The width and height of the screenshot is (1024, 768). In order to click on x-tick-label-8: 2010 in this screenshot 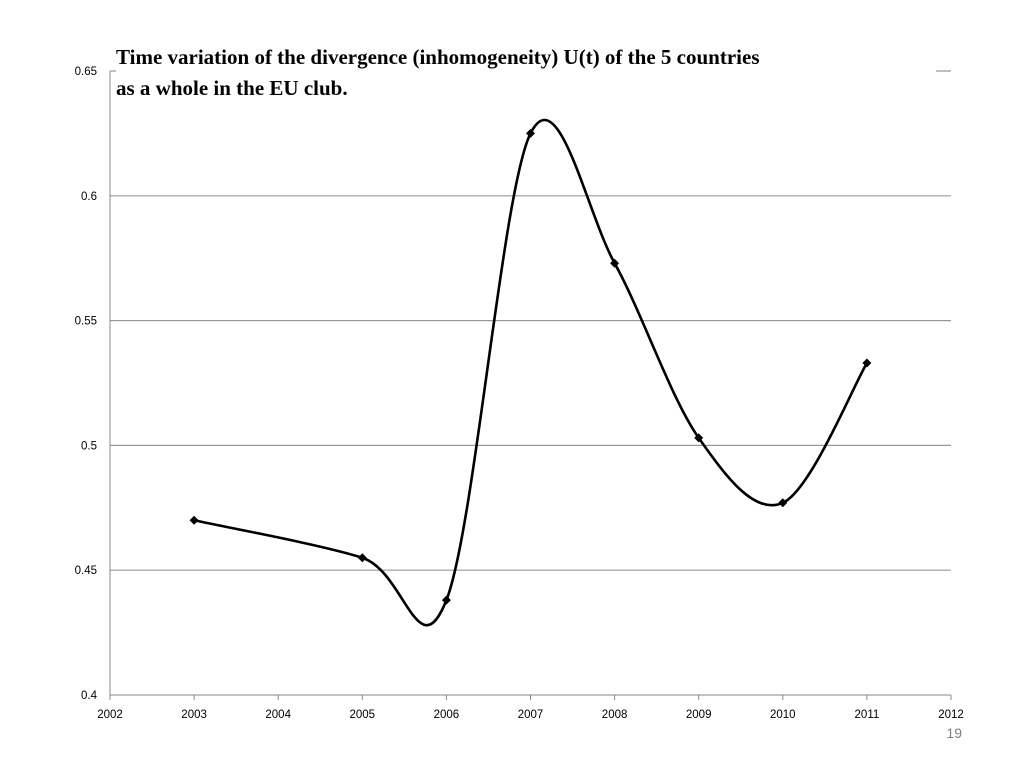, I will do `click(783, 715)`.